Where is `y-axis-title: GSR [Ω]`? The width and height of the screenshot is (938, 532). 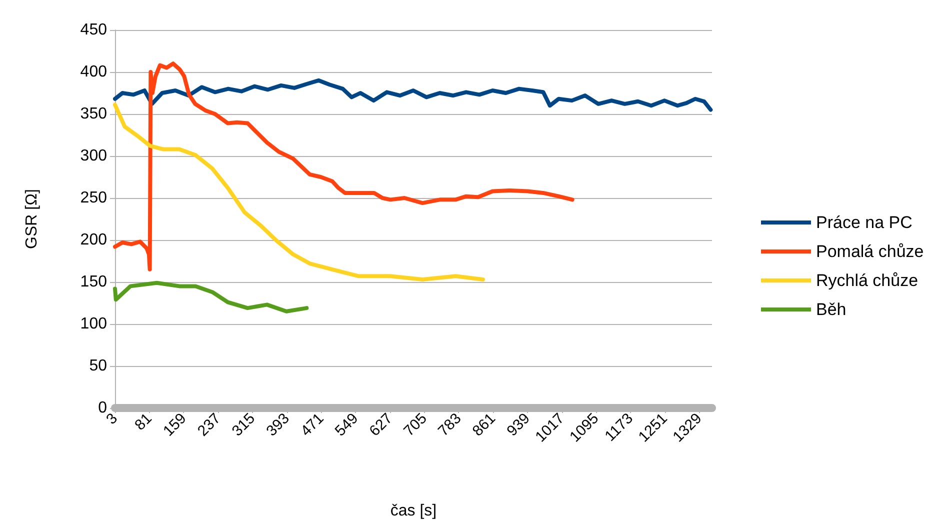
y-axis-title: GSR [Ω] is located at coordinates (32, 219).